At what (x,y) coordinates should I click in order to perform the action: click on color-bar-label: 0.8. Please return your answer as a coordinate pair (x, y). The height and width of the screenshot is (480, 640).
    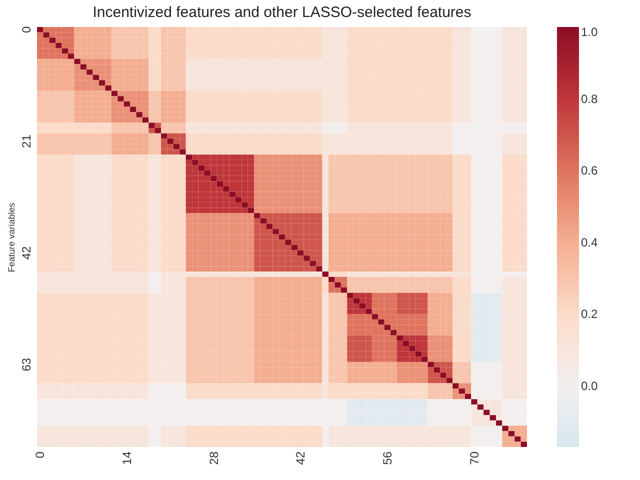
    Looking at the image, I should click on (589, 99).